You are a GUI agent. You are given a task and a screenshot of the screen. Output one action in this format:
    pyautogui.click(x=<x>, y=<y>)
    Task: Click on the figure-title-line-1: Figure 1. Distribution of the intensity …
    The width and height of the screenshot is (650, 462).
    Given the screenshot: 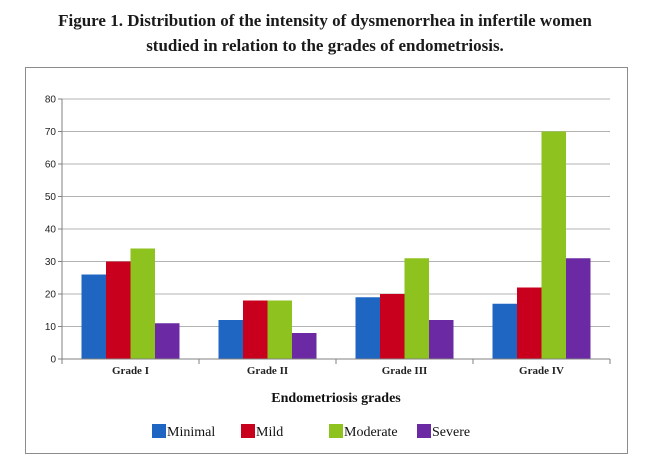 What is the action you would take?
    pyautogui.click(x=325, y=20)
    